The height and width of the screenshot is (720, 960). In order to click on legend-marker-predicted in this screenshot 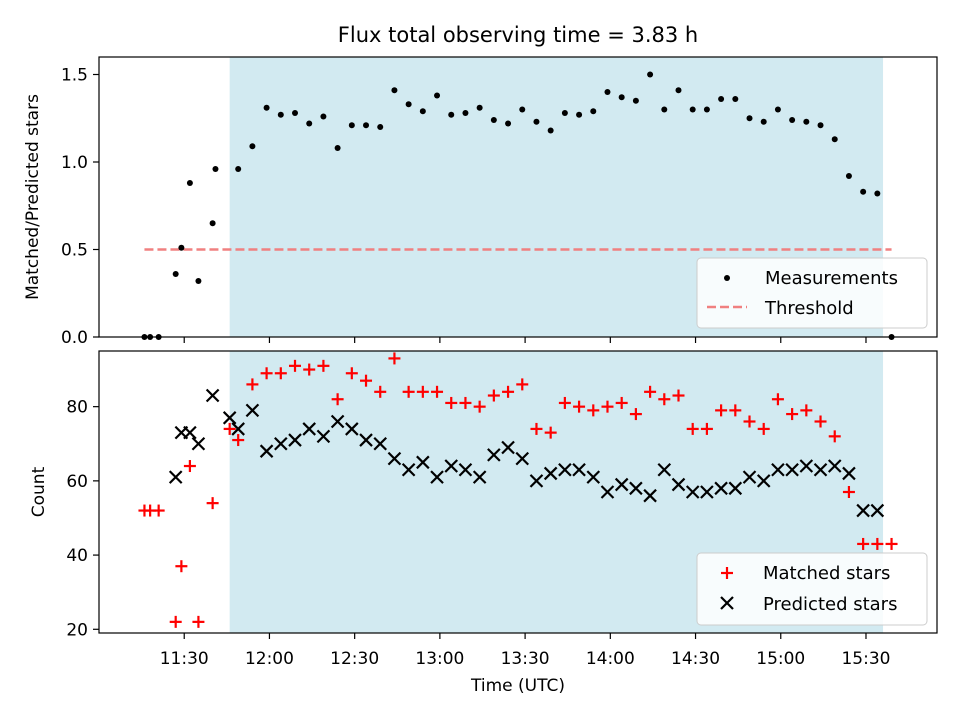, I will do `click(727, 603)`.